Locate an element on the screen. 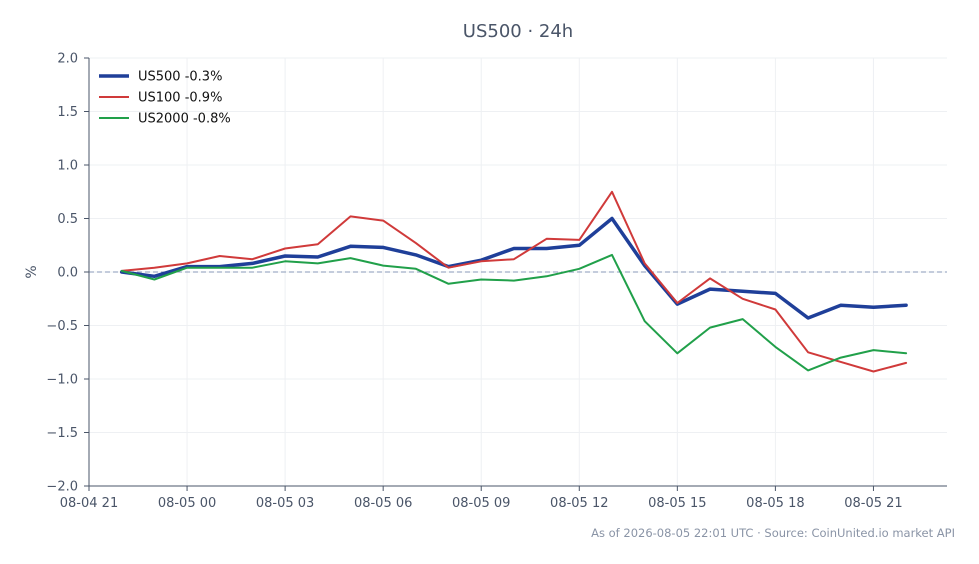  legend-label-3: US2000 -0.8% is located at coordinates (184, 119).